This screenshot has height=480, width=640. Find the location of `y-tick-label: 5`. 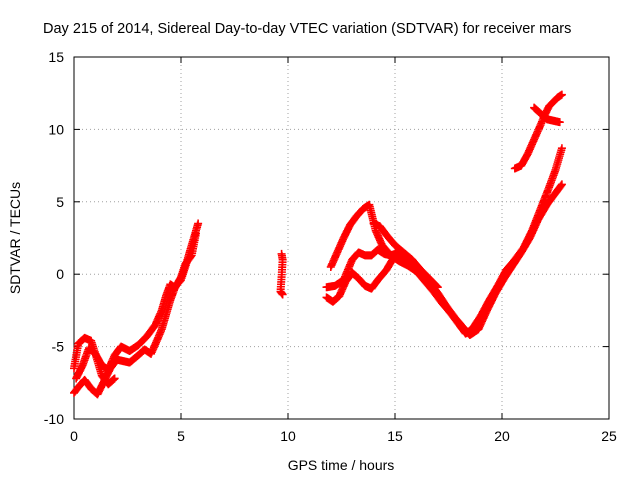

y-tick-label: 5 is located at coordinates (60, 202).